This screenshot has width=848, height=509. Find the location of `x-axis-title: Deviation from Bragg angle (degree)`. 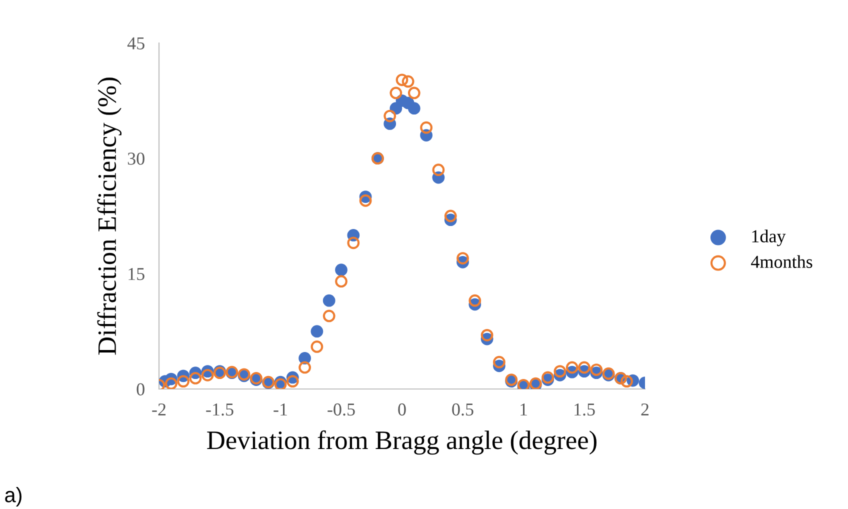

x-axis-title: Deviation from Bragg angle (degree) is located at coordinates (401, 442).